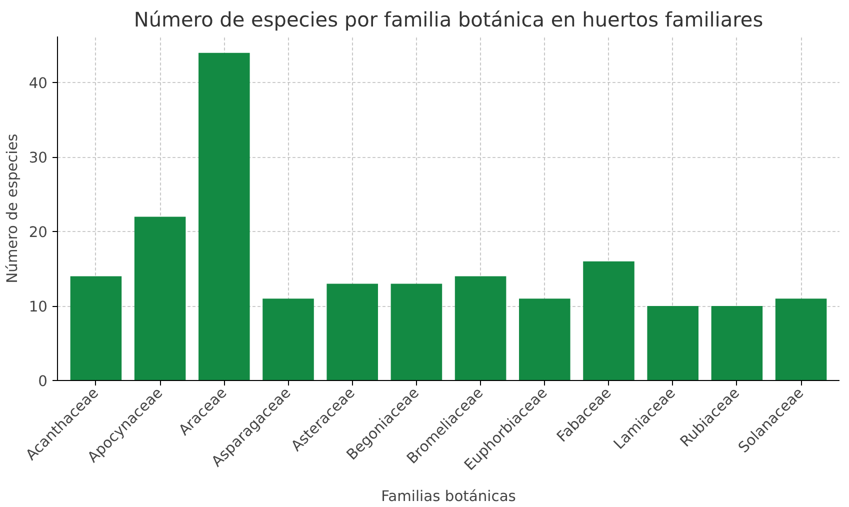 This screenshot has width=849, height=507. What do you see at coordinates (38, 233) in the screenshot?
I see `y-tick-label: 20` at bounding box center [38, 233].